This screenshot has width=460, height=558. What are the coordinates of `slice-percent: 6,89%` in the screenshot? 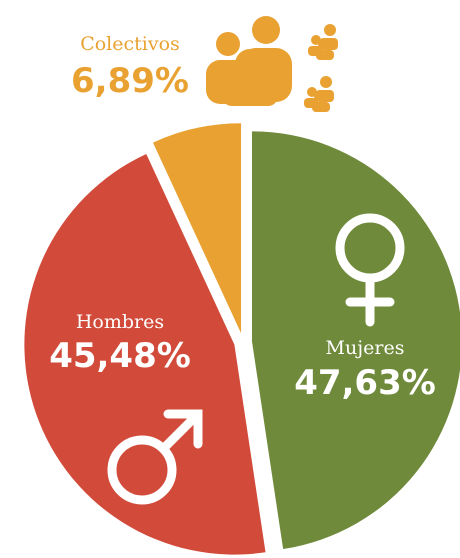 It's located at (130, 81).